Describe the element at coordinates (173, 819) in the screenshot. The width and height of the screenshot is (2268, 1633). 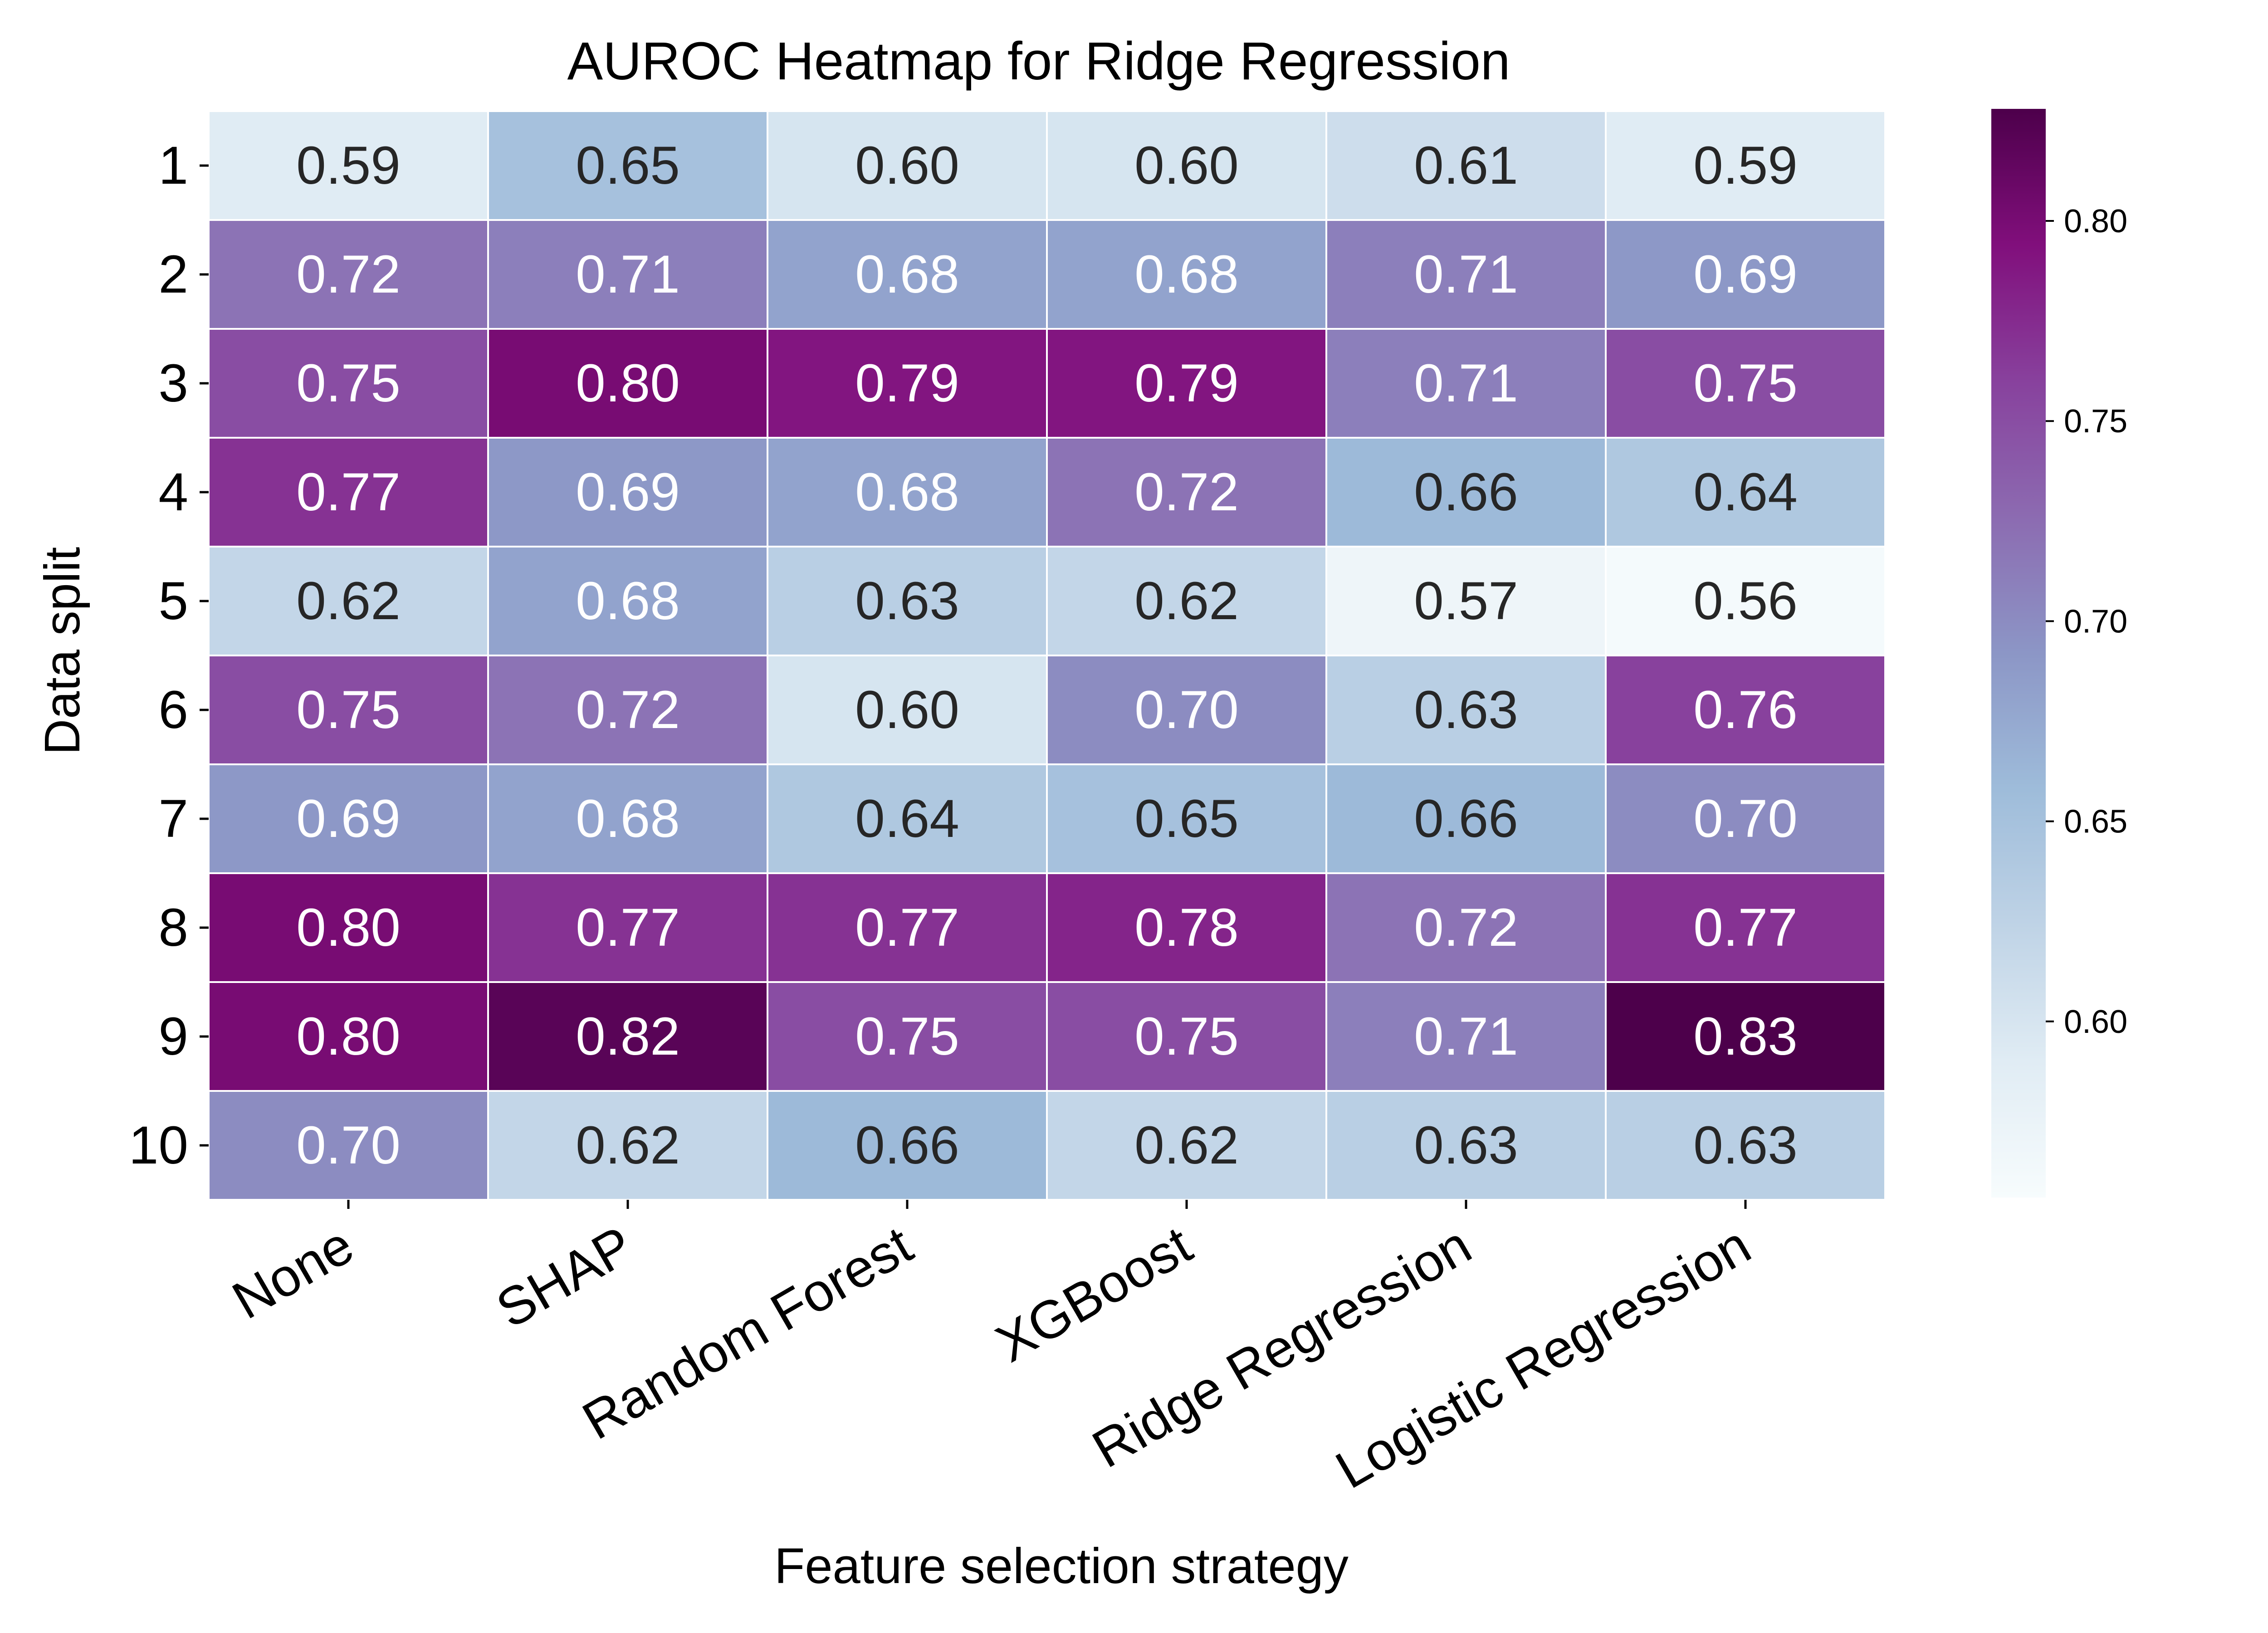
I see `y-tick-label: 7` at that location.